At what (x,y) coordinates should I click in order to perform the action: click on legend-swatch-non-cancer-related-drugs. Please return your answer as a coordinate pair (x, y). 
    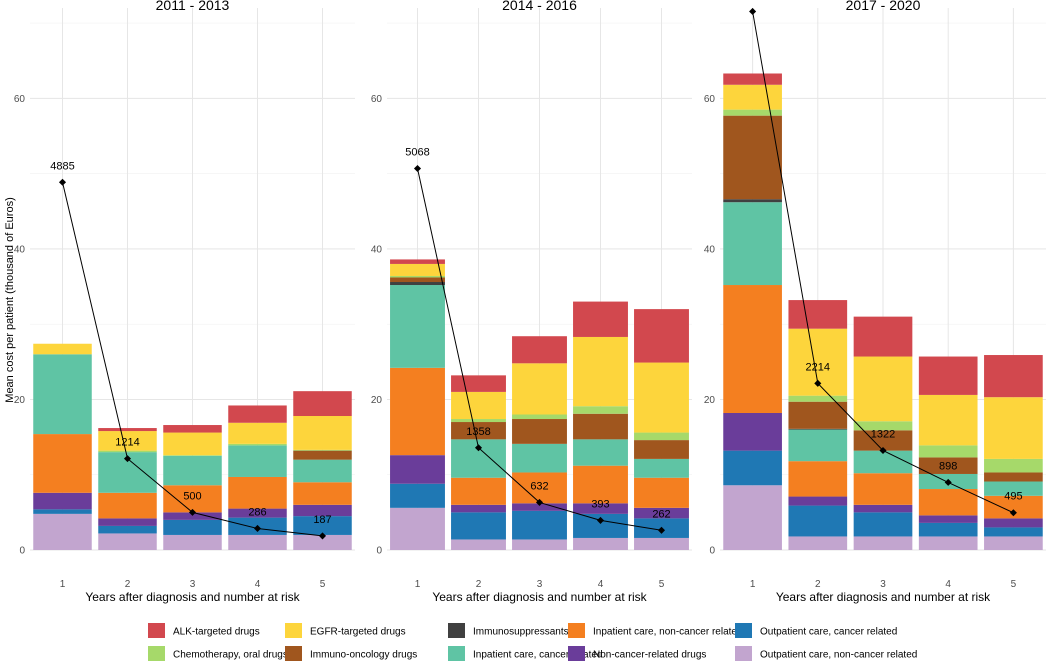
    Looking at the image, I should click on (576, 653).